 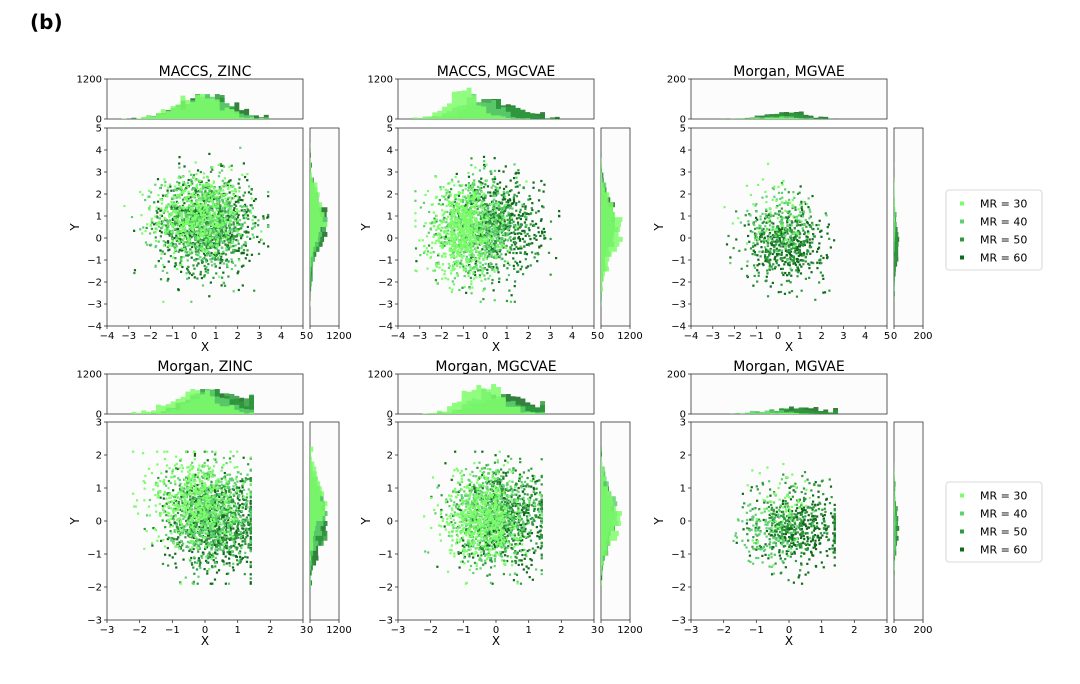 What do you see at coordinates (380, 80) in the screenshot?
I see `top-hist-tick-label: 1200` at bounding box center [380, 80].